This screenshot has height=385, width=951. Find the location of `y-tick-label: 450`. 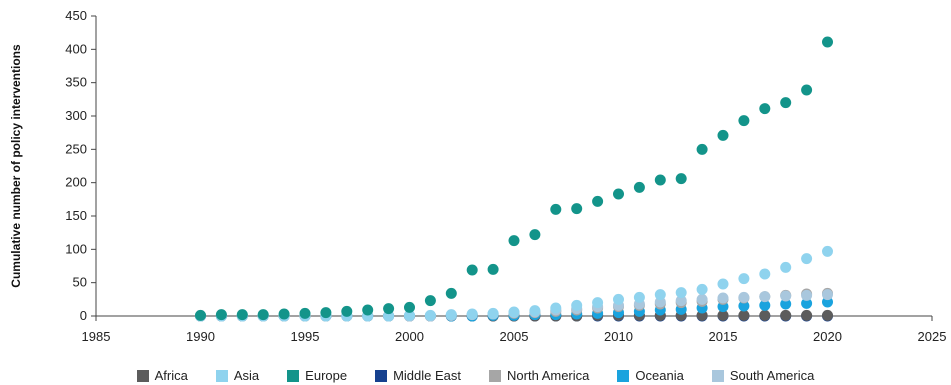

y-tick-label: 450 is located at coordinates (76, 15).